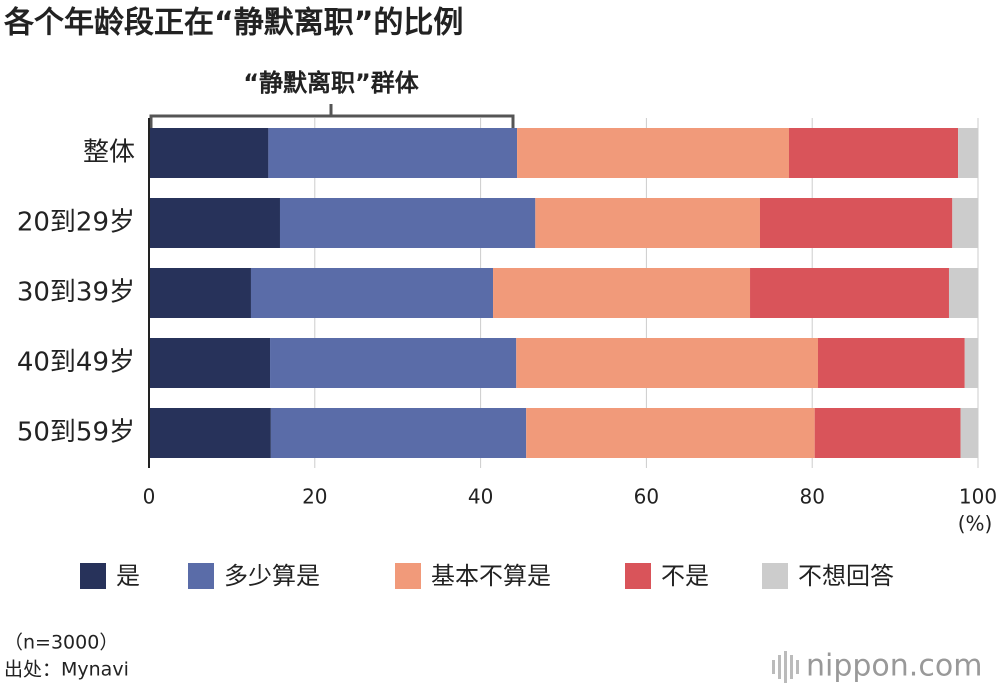 The width and height of the screenshot is (1000, 692). What do you see at coordinates (480, 497) in the screenshot?
I see `x-tick-label: 40` at bounding box center [480, 497].